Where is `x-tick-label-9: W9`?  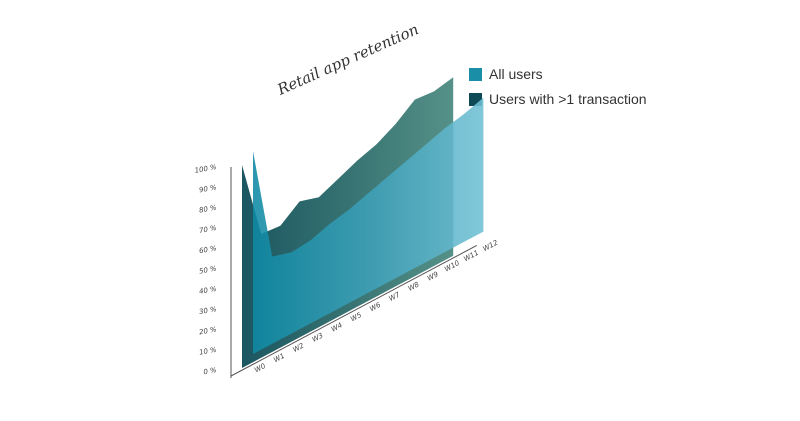 x-tick-label-9: W9 is located at coordinates (433, 276).